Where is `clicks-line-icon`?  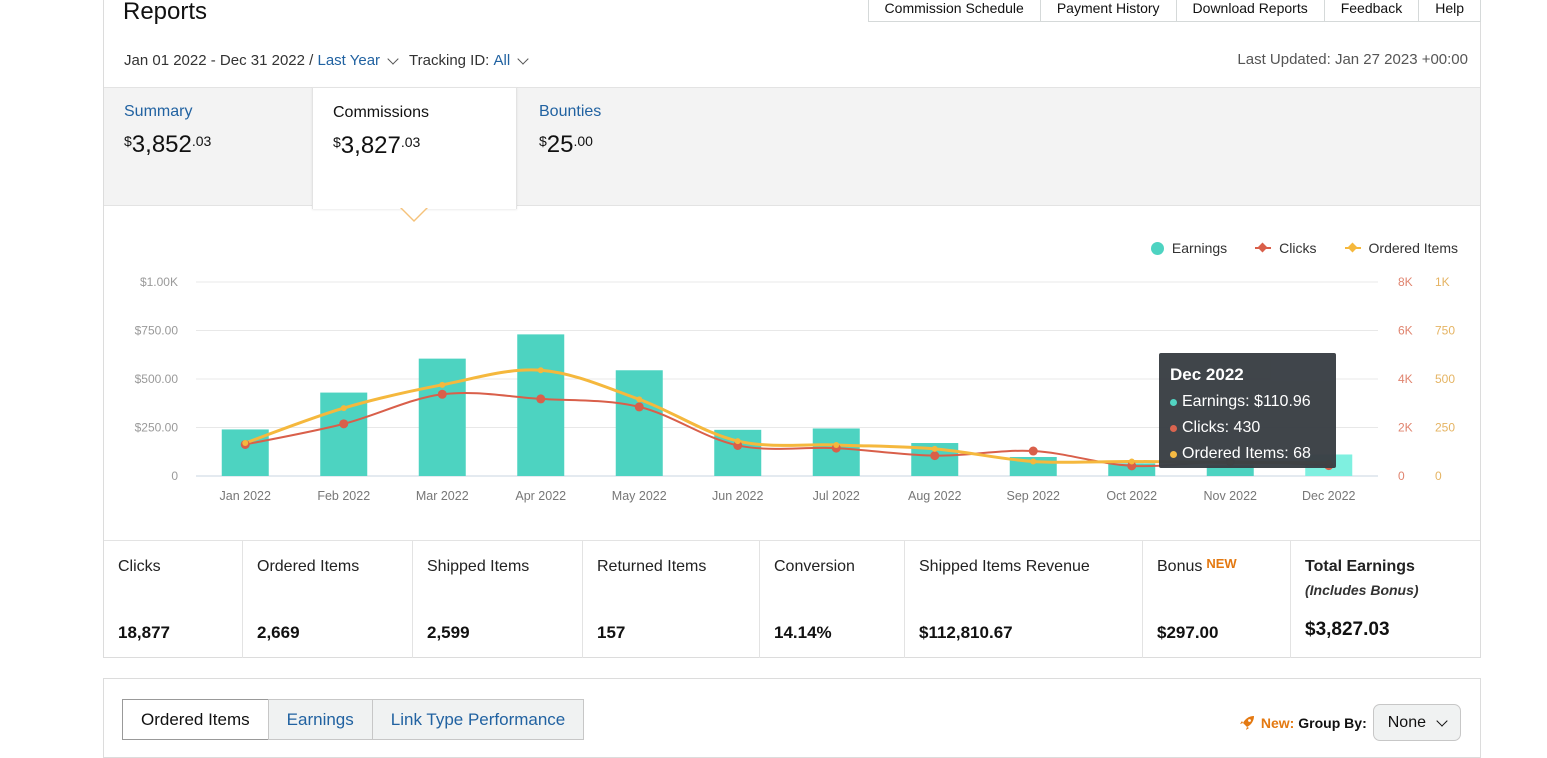
clicks-line-icon is located at coordinates (1263, 248).